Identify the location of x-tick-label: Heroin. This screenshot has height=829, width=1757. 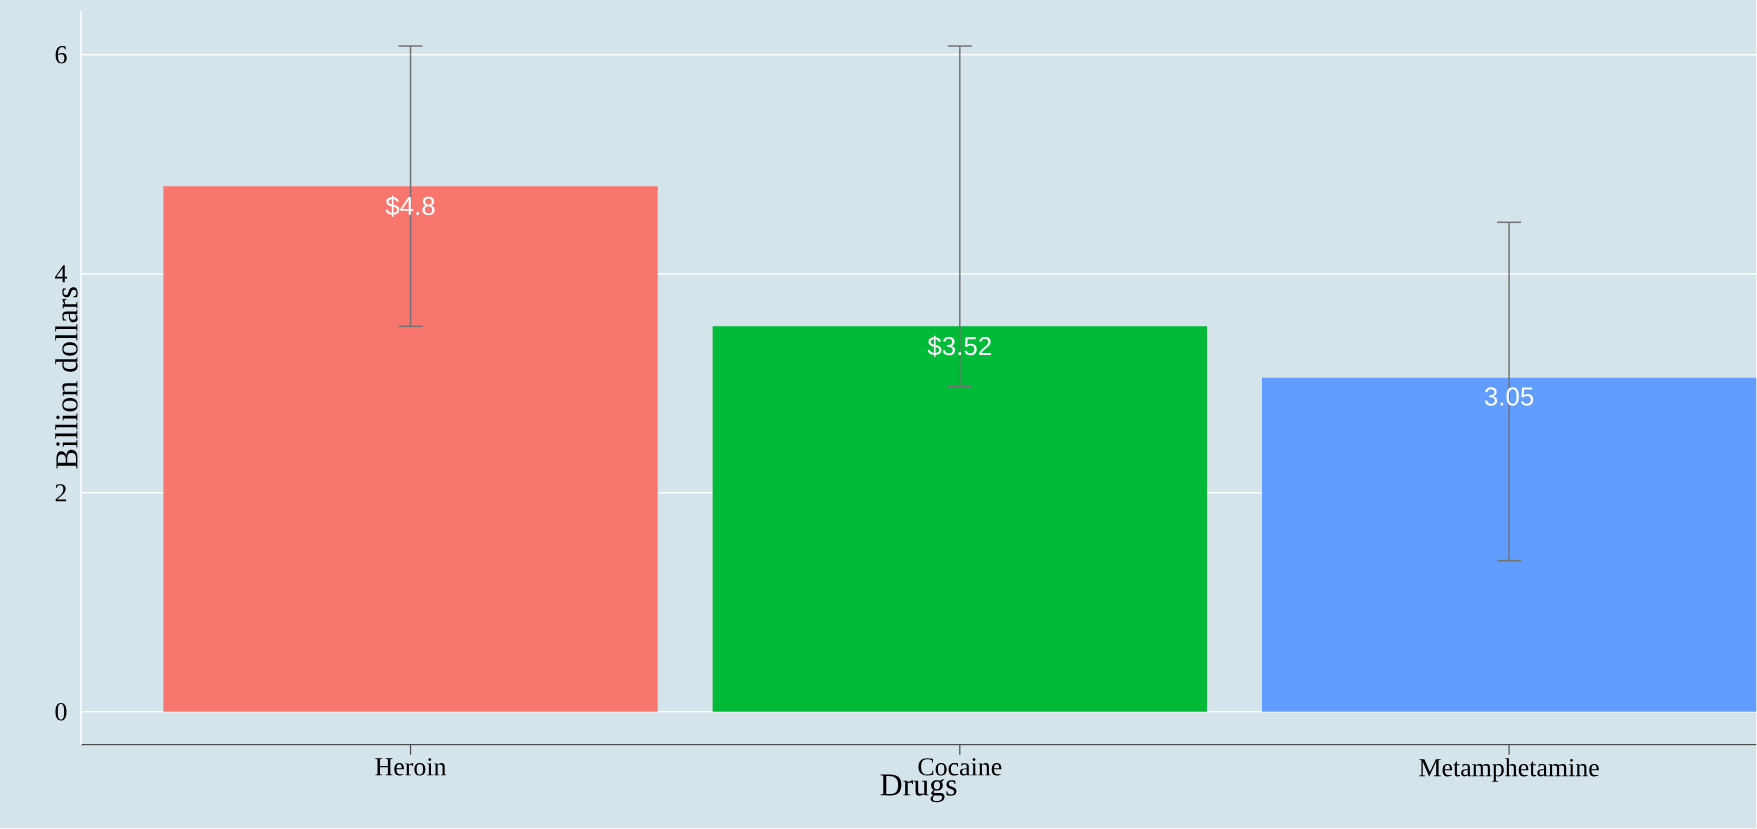
(411, 767).